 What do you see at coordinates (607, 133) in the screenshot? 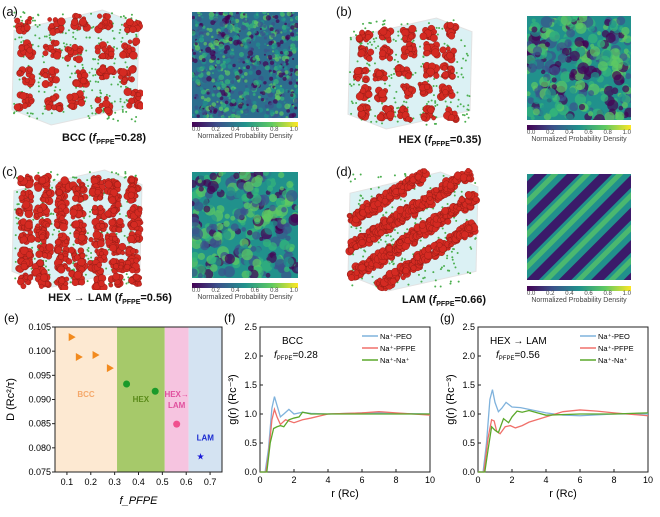
I see `cb-tick: 0.8` at bounding box center [607, 133].